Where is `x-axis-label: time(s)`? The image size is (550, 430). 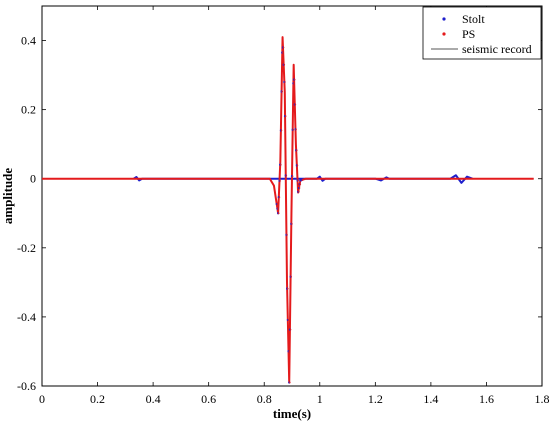
x-axis-label: time(s) is located at coordinates (292, 413).